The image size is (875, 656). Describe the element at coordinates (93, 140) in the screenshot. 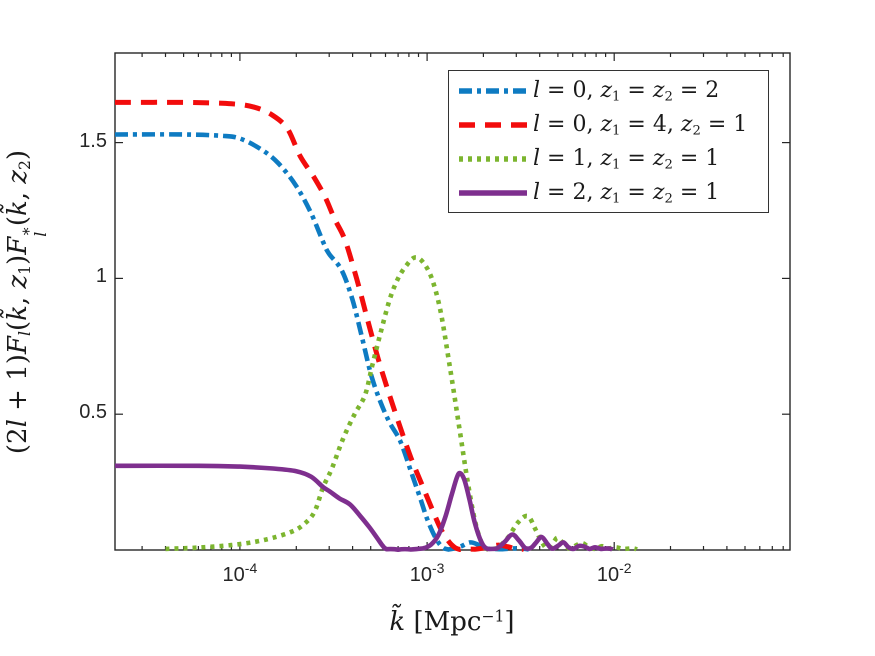

I see `y-tick-label: 1.5` at that location.